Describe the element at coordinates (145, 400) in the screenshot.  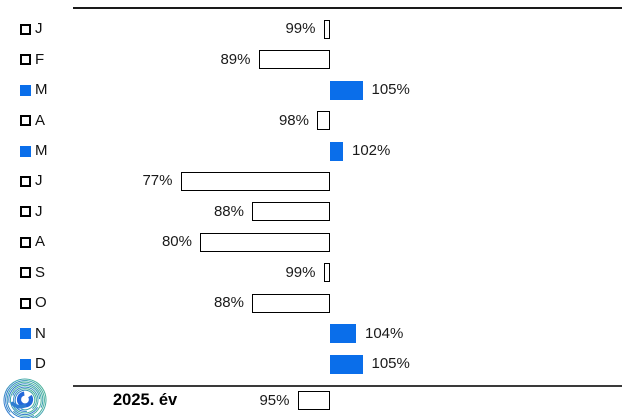
I see `summary-row-label: 2025. év` at that location.